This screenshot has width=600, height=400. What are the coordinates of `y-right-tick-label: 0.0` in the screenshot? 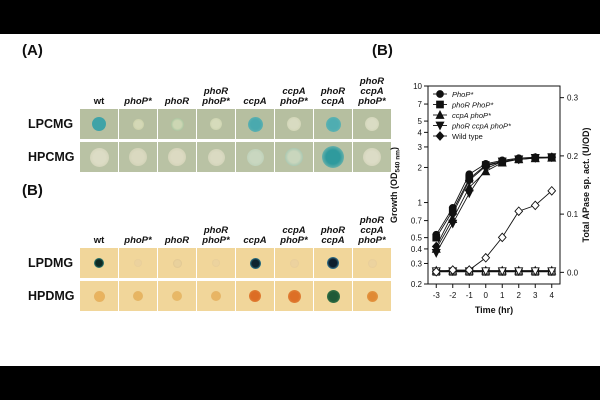 It's located at (573, 272).